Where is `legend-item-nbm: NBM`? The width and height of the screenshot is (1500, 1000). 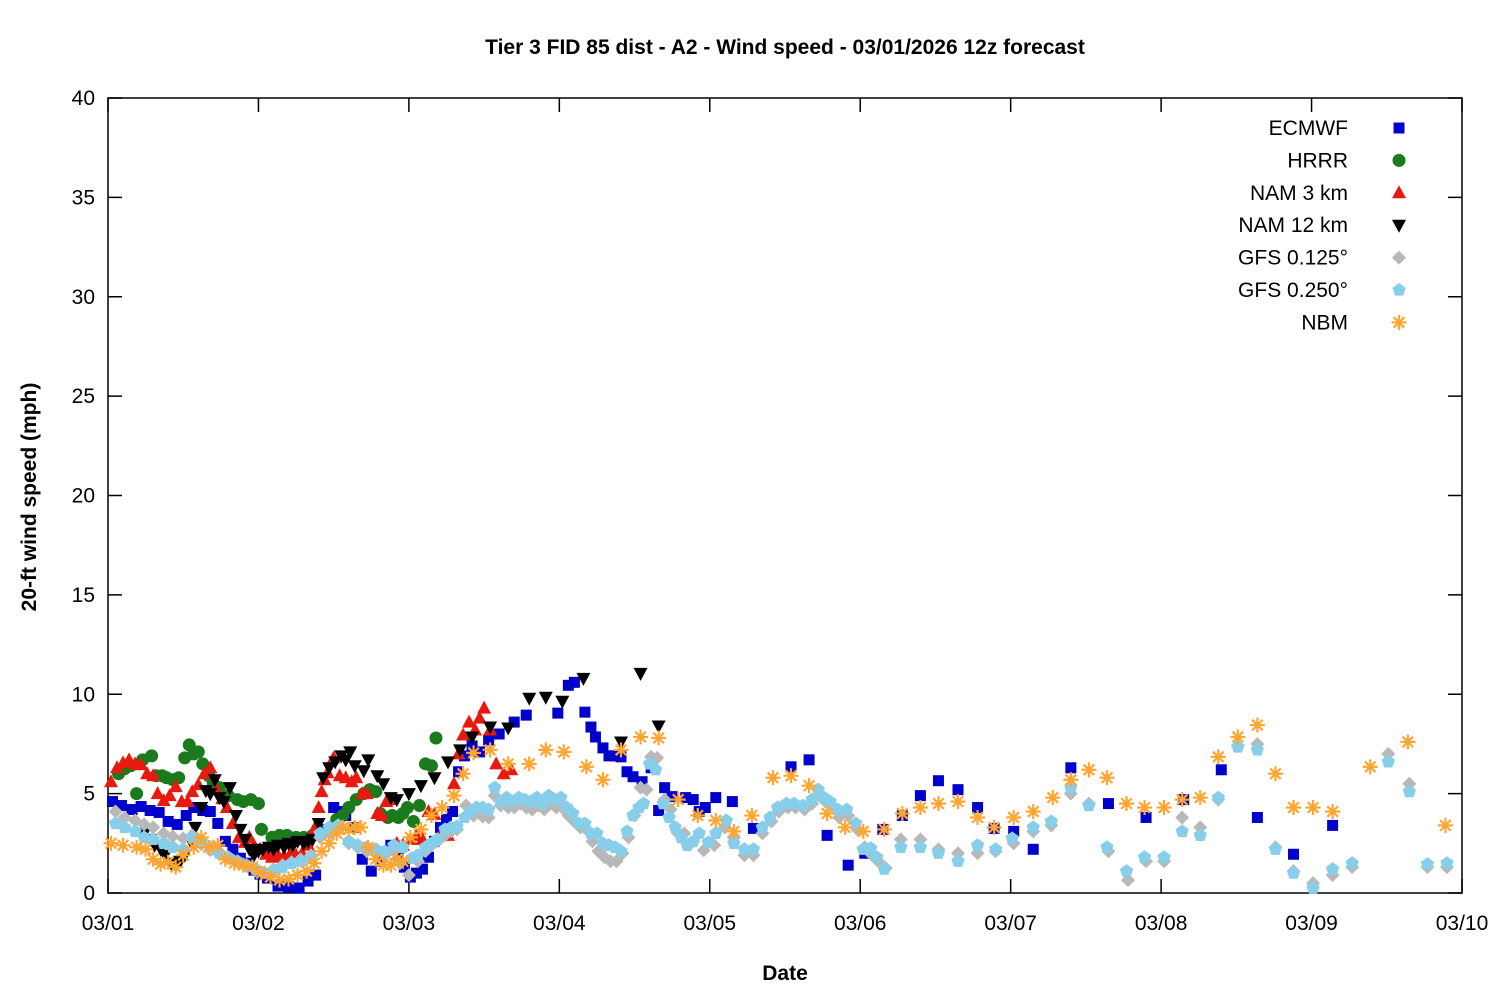
legend-item-nbm: NBM is located at coordinates (1354, 322).